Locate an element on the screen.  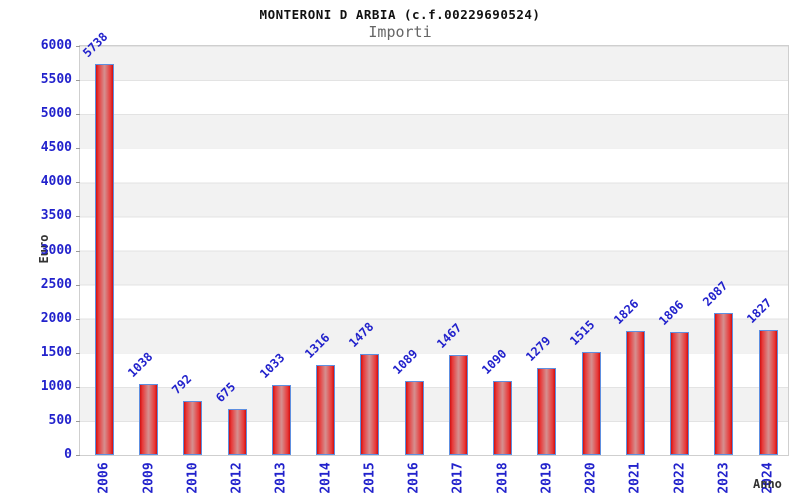
y-tick-label: 5000 is located at coordinates (56, 114).